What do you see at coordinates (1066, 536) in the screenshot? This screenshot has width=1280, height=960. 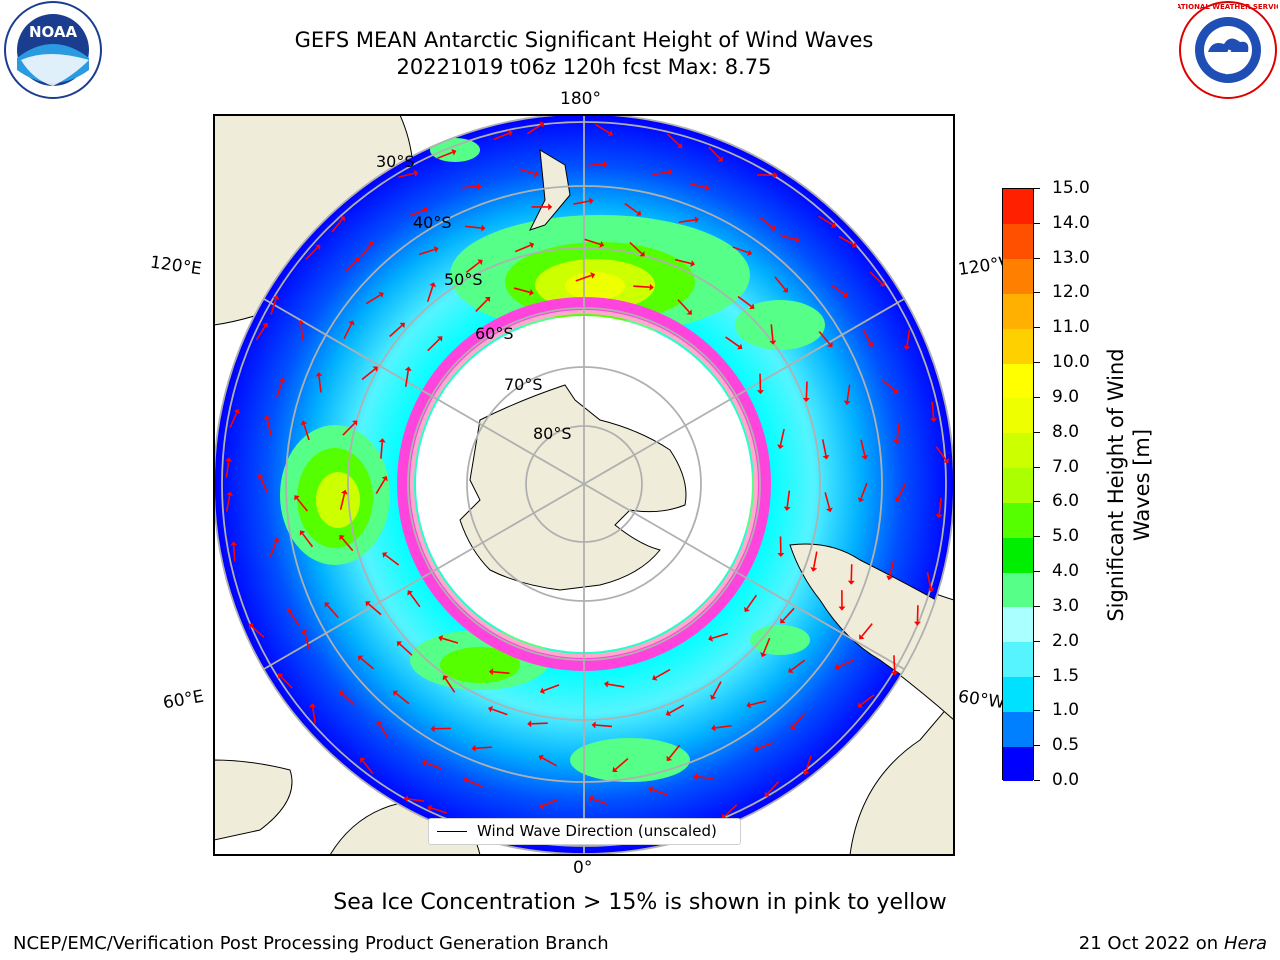 I see `colorbar-tick-label: 5.0` at bounding box center [1066, 536].